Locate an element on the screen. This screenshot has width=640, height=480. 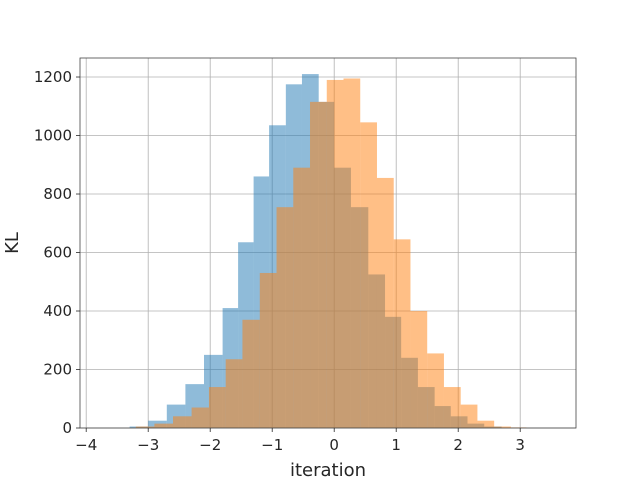
y-tick-label: 200 is located at coordinates (57, 370).